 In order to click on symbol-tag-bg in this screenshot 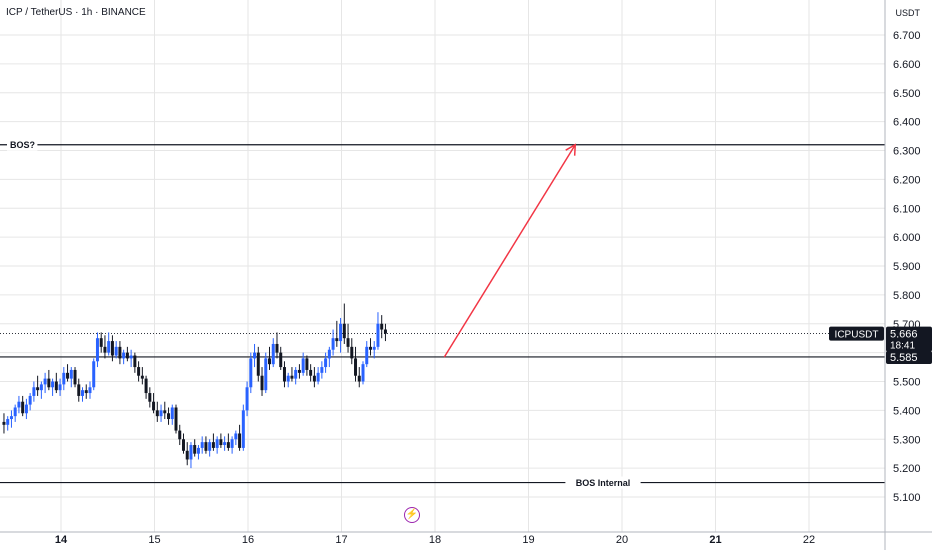, I will do `click(856, 333)`.